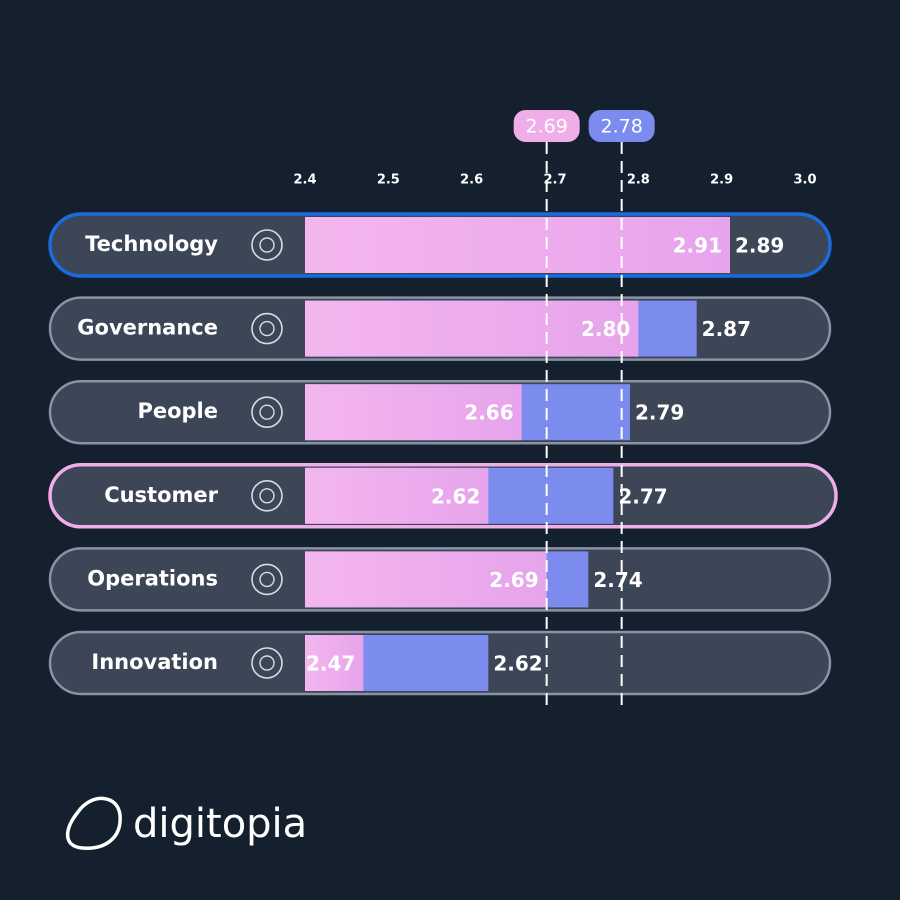 The width and height of the screenshot is (900, 900). I want to click on reference-label: 2.69, so click(547, 127).